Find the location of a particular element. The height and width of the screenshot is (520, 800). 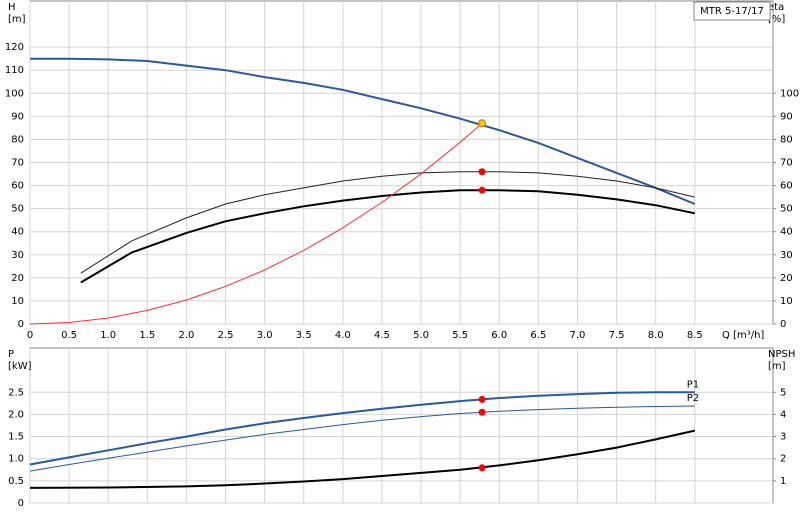

y-tick-label: 0.5 is located at coordinates (16, 481).